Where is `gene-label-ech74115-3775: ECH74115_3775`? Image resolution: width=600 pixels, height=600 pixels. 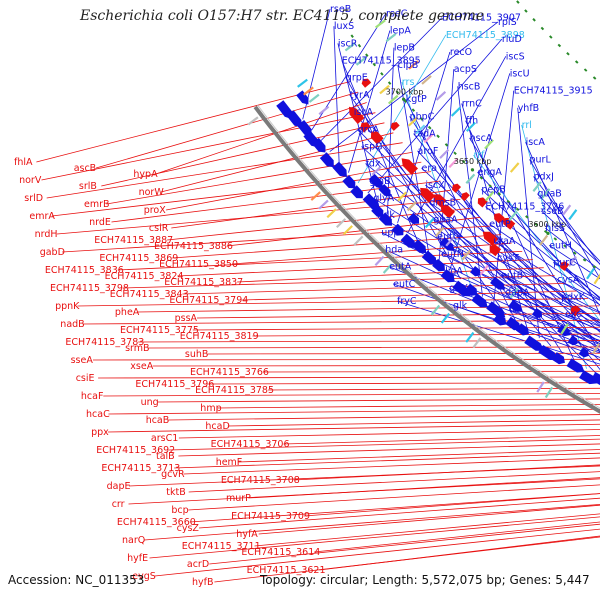
gene-label-ech74115-3775: ECH74115_3775 is located at coordinates (159, 330).